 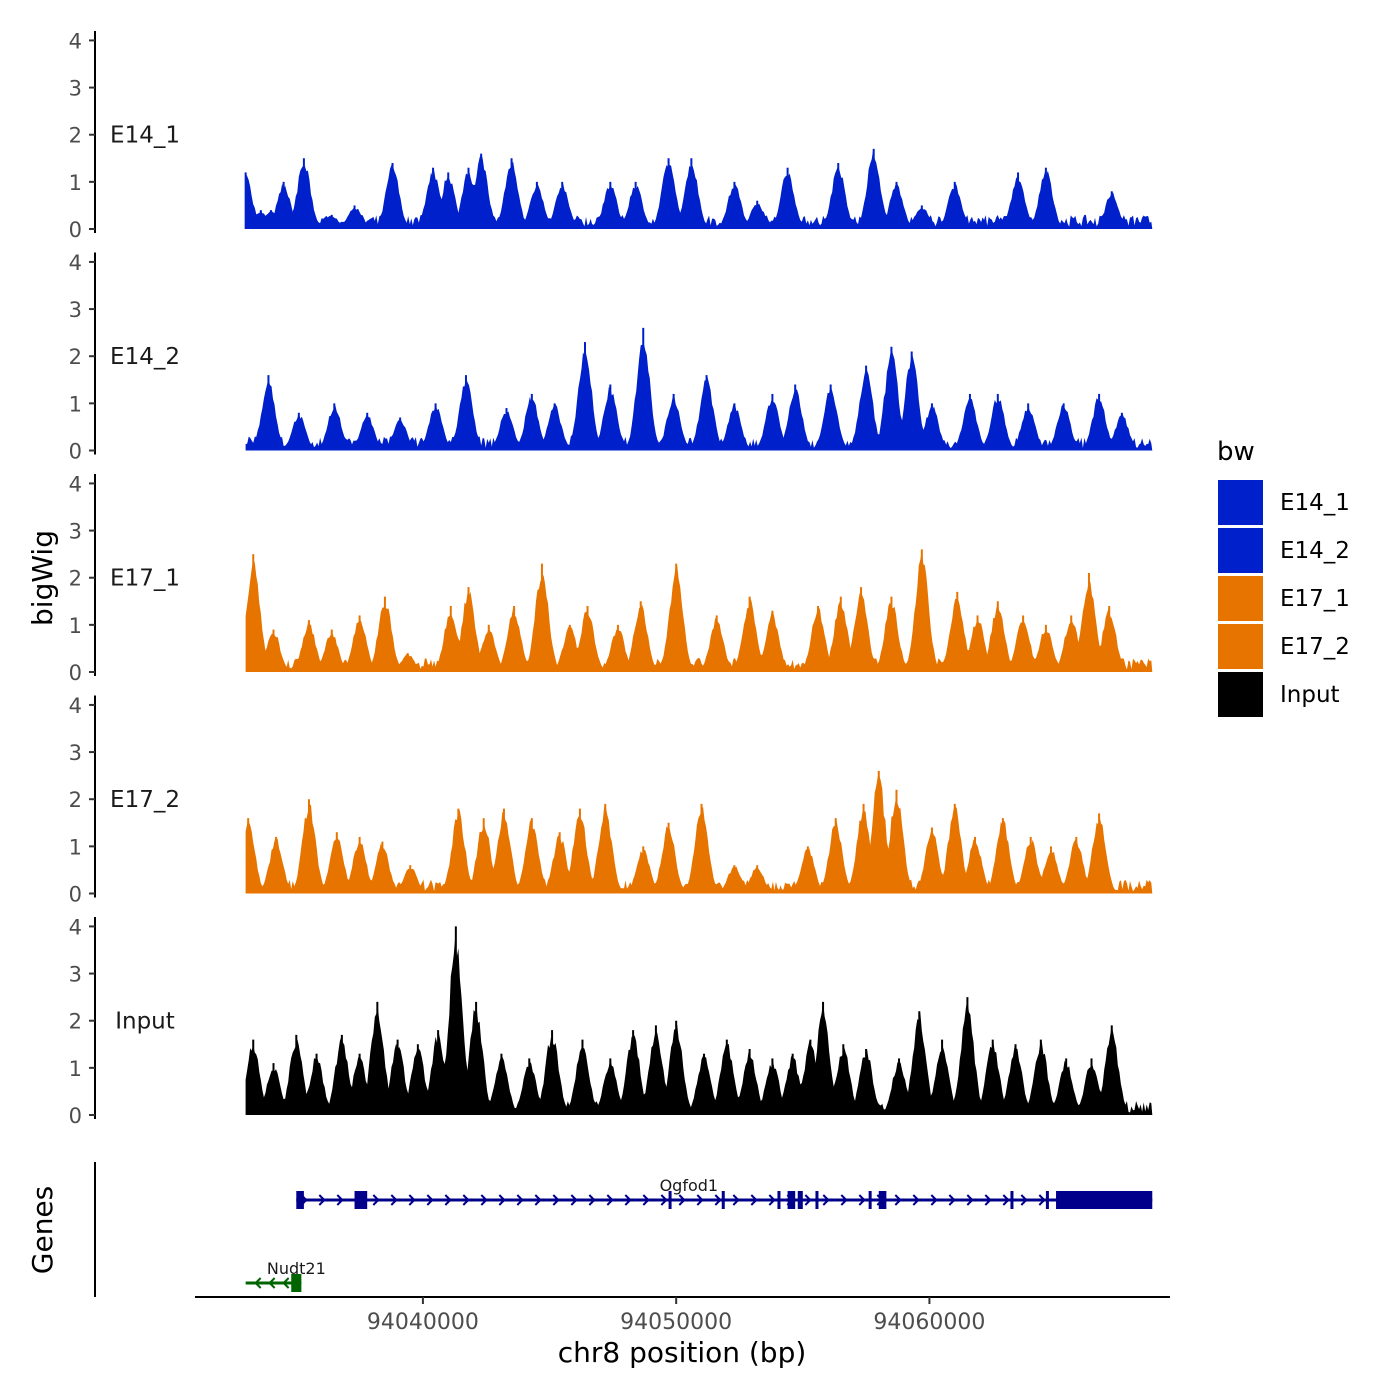 I want to click on genes-axis-title: Genes, so click(x=42, y=1230).